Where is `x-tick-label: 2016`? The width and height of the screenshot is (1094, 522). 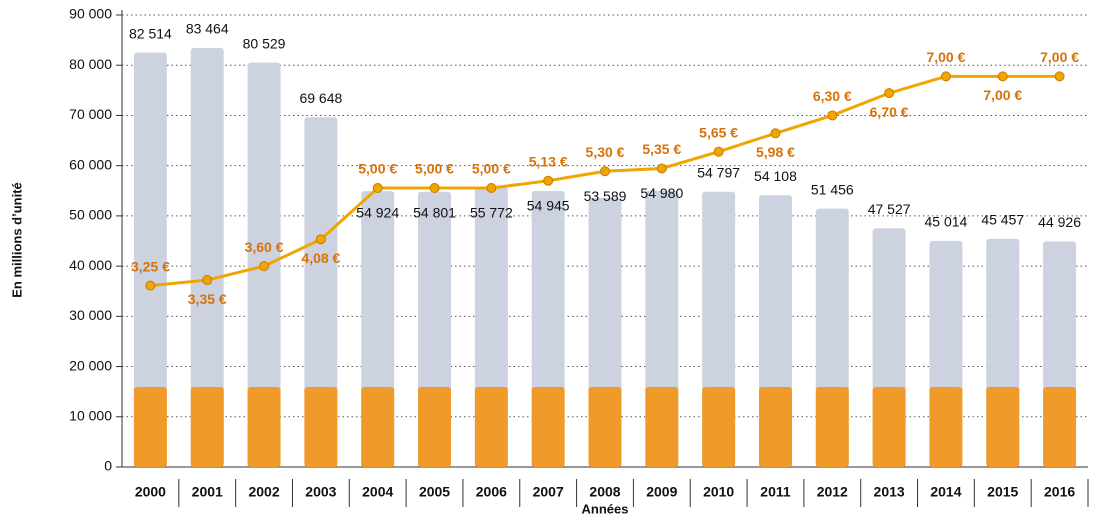
x-tick-label: 2016 is located at coordinates (1059, 492).